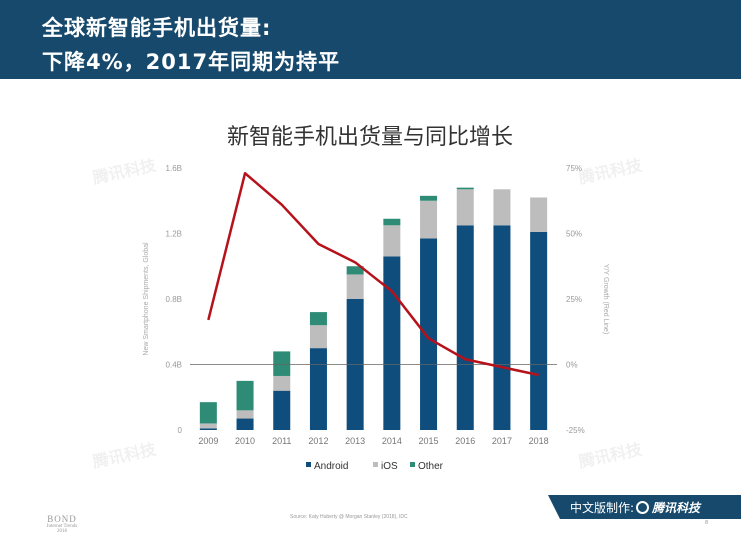 The height and width of the screenshot is (545, 741). What do you see at coordinates (429, 441) in the screenshot?
I see `x-tick-label: 2015` at bounding box center [429, 441].